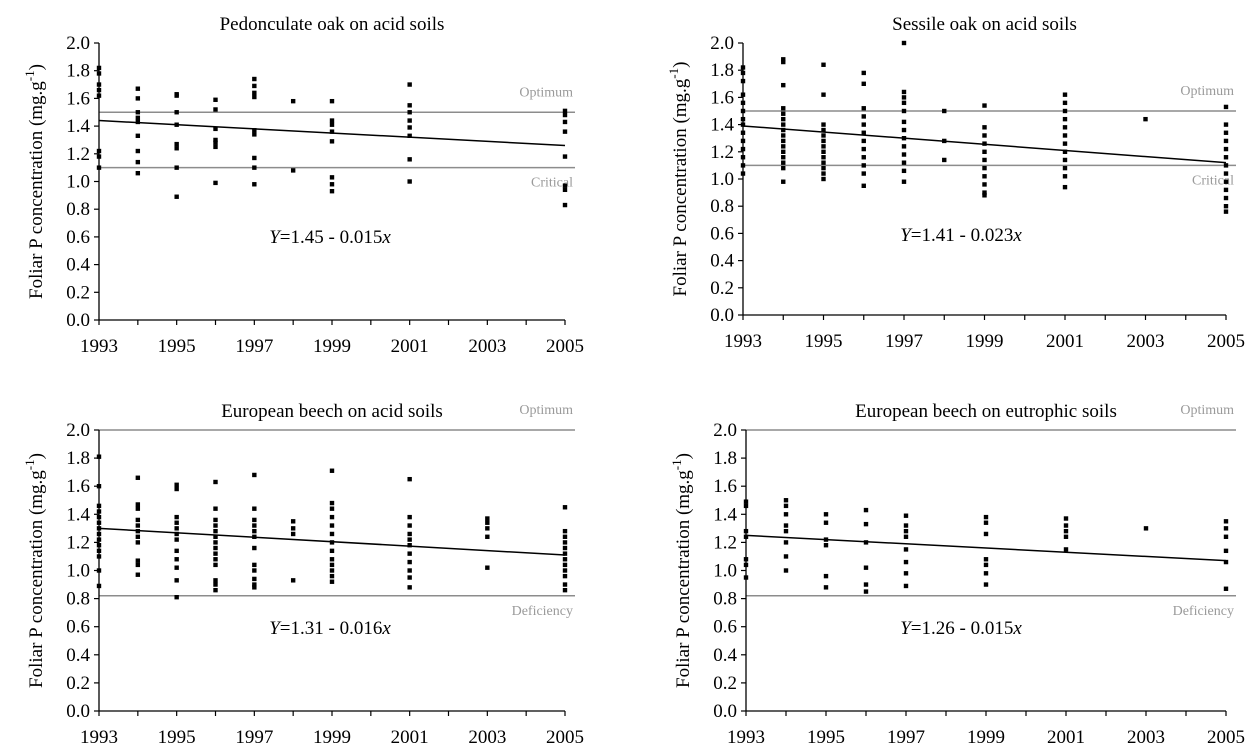  I want to click on y-tick-label: 1.2, so click(725, 542).